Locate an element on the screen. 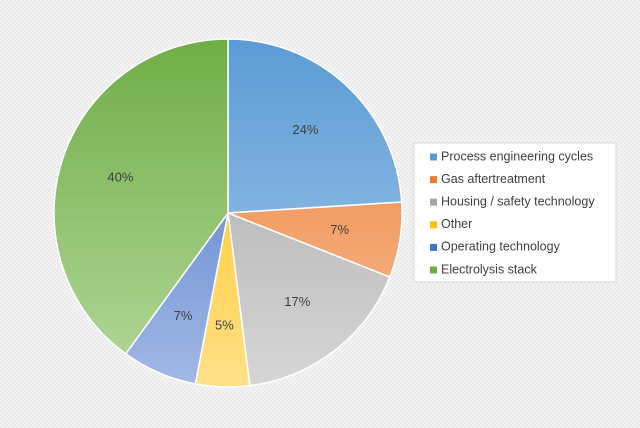 The height and width of the screenshot is (428, 640). data-label-gas-aftertreatment: 7% is located at coordinates (339, 229).